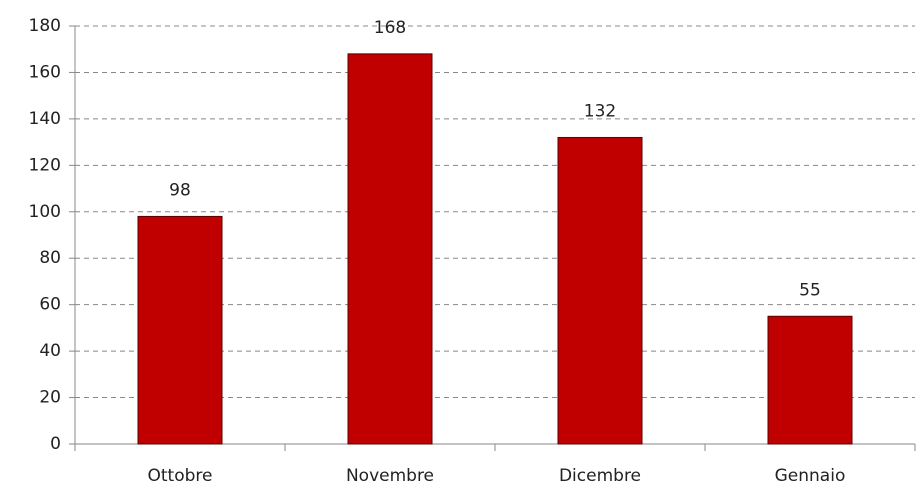 This screenshot has width=916, height=488. What do you see at coordinates (50, 351) in the screenshot?
I see `y-tick-label: 40` at bounding box center [50, 351].